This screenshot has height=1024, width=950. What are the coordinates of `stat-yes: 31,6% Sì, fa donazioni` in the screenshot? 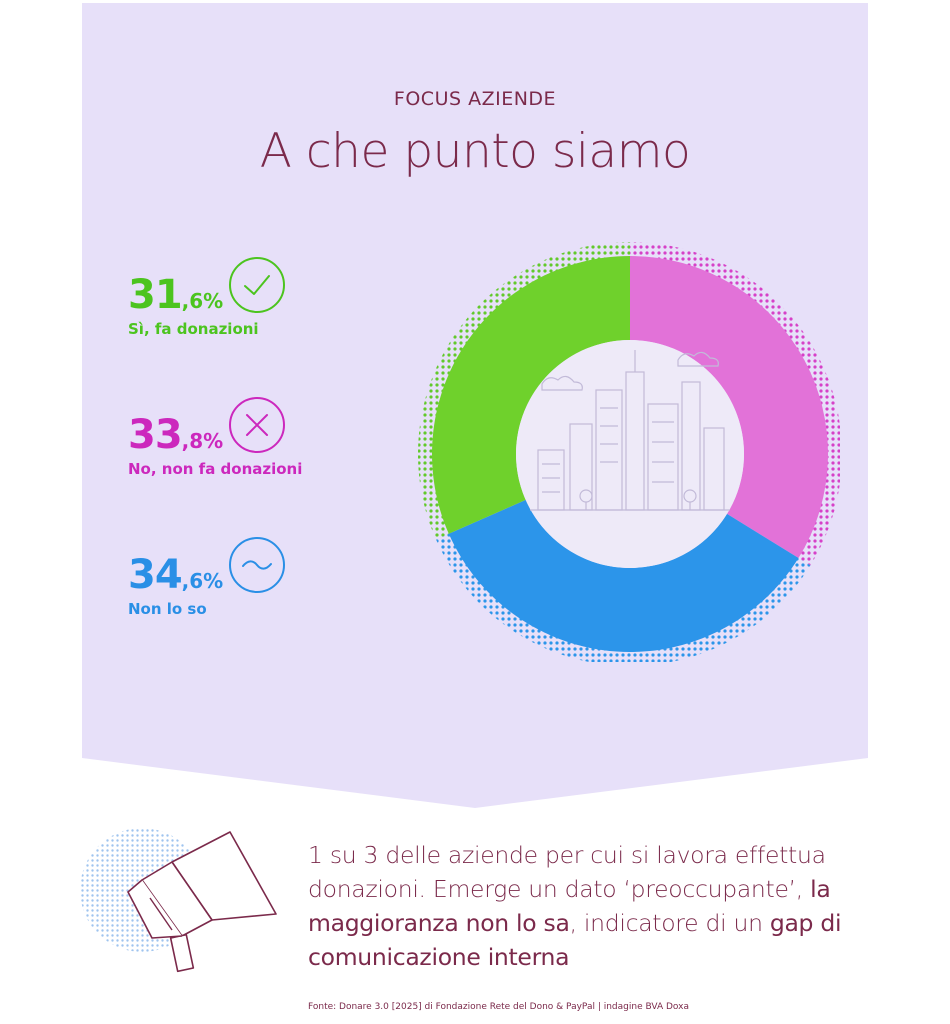 It's located at (206, 297).